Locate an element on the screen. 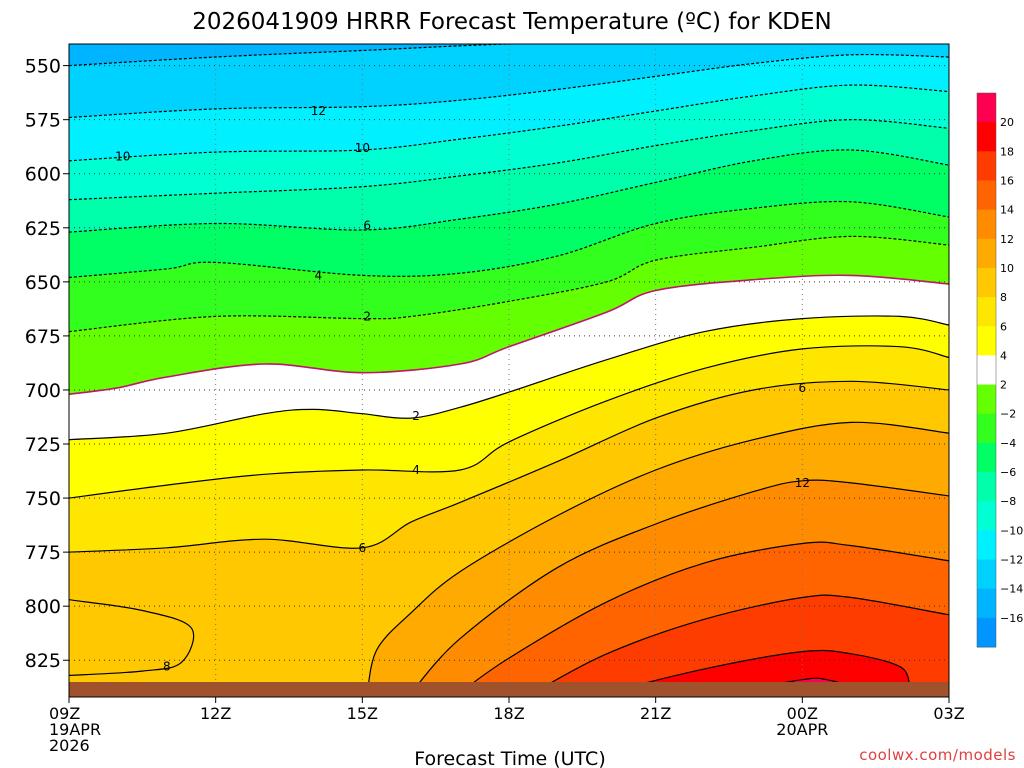  colorbar-tick-label: −4 is located at coordinates (1008, 443).